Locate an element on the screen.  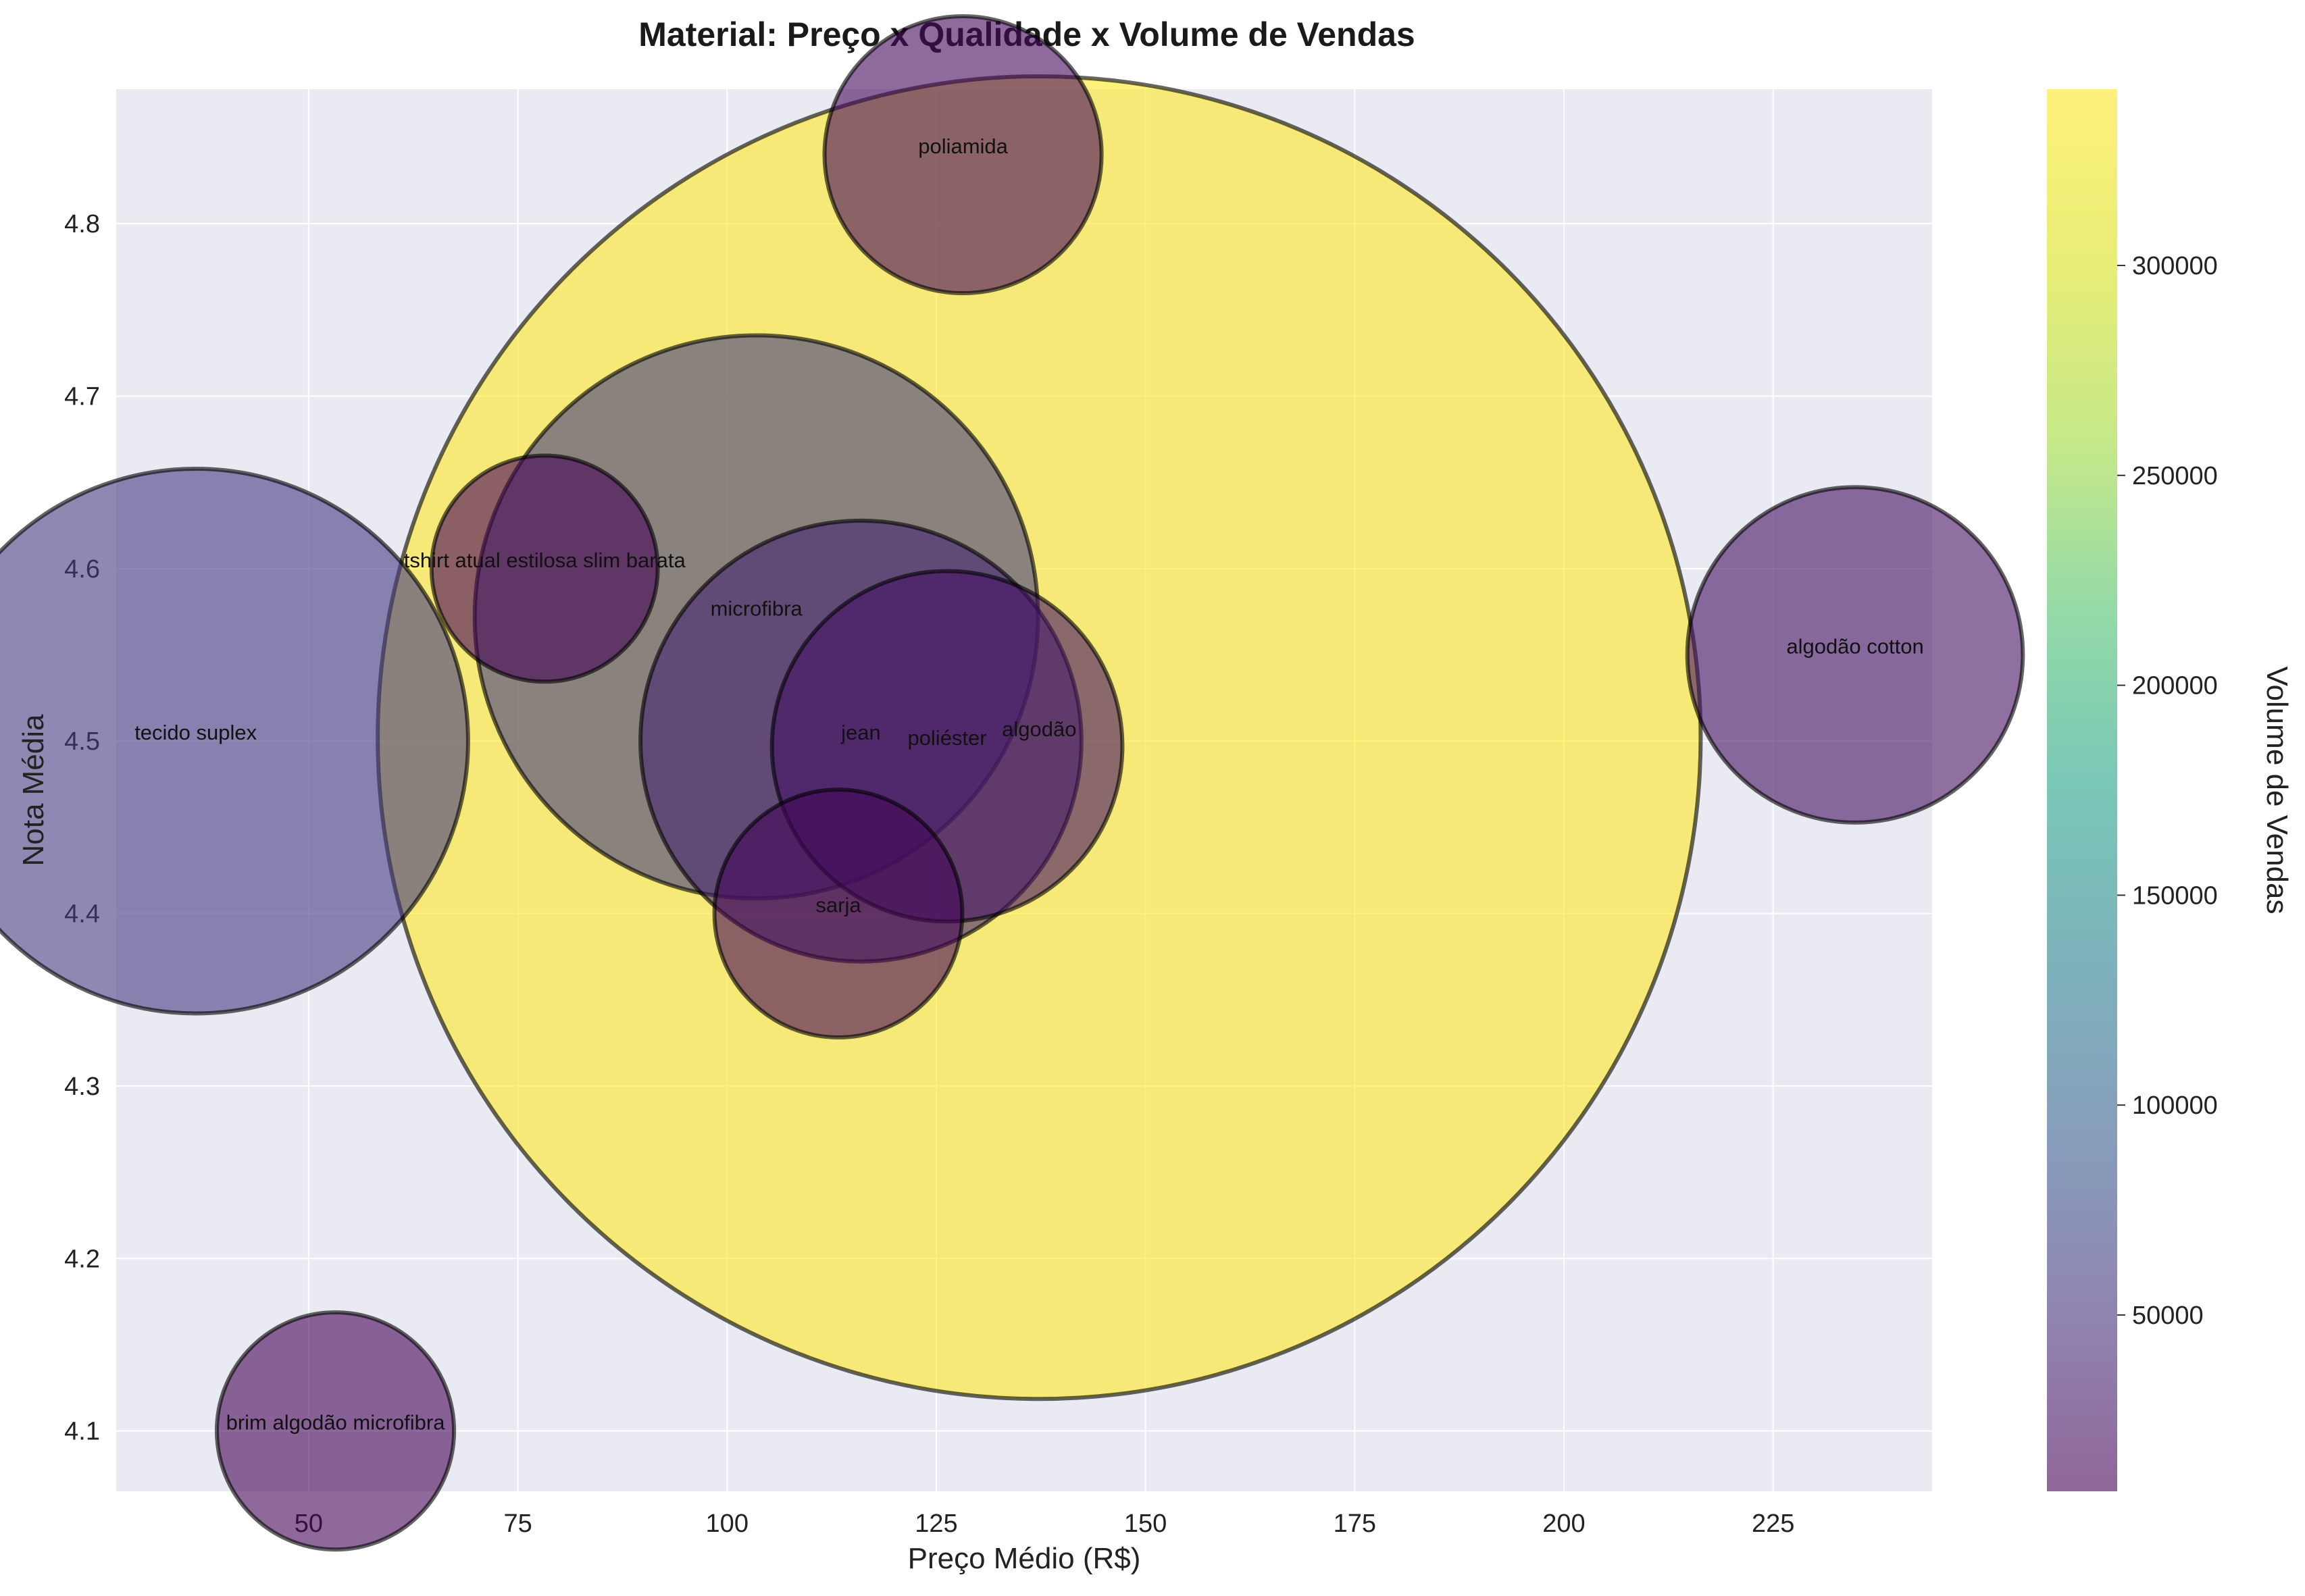
y-tick-label: 4.8 is located at coordinates (82, 224).